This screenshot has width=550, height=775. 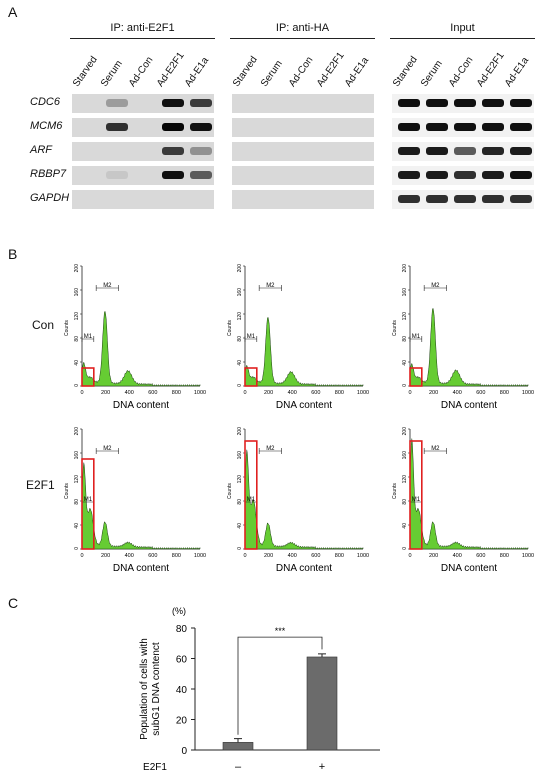 I want to click on panel-c-letter: C, so click(x=13, y=603).